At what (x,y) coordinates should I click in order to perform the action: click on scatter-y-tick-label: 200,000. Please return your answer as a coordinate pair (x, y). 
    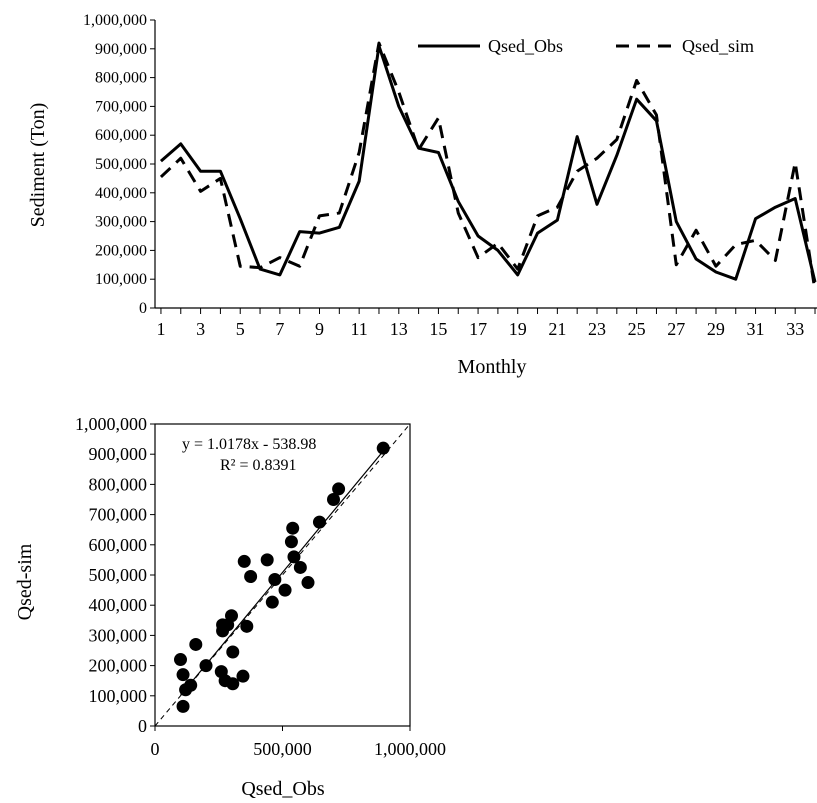
    Looking at the image, I should click on (118, 666).